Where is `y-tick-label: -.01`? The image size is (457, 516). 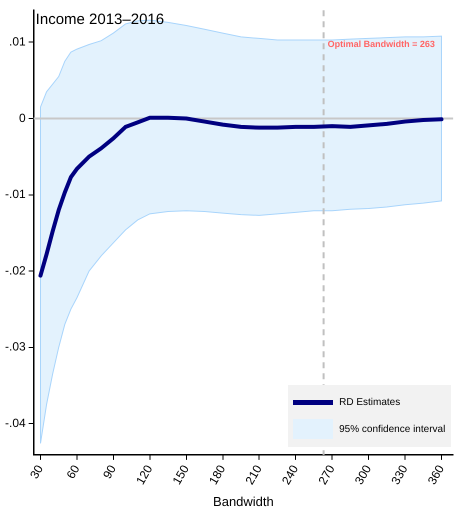
y-tick-label: -.01 is located at coordinates (15, 194).